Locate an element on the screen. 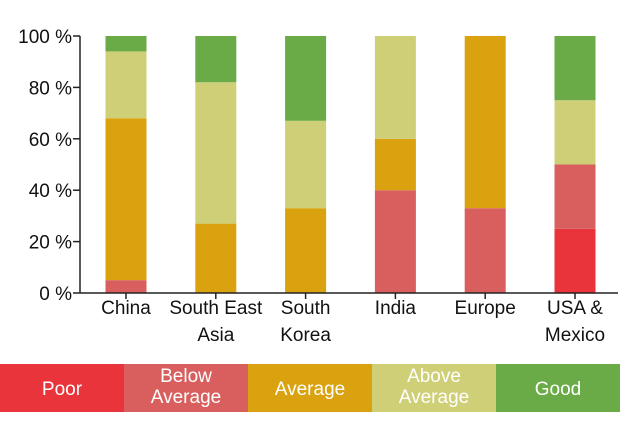 Image resolution: width=620 pixels, height=424 pixels. x-tick-label: South East Asia is located at coordinates (216, 322).